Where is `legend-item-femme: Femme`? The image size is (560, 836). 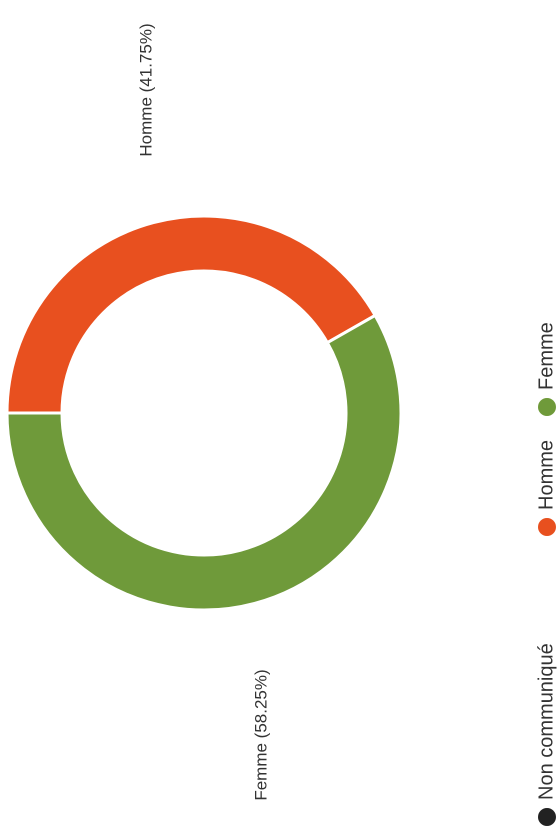 legend-item-femme: Femme is located at coordinates (546, 369).